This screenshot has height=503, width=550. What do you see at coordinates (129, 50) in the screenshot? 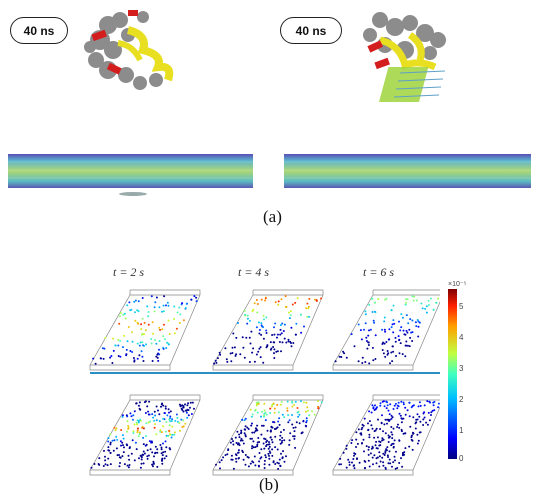
I see `protein-structure-left` at bounding box center [129, 50].